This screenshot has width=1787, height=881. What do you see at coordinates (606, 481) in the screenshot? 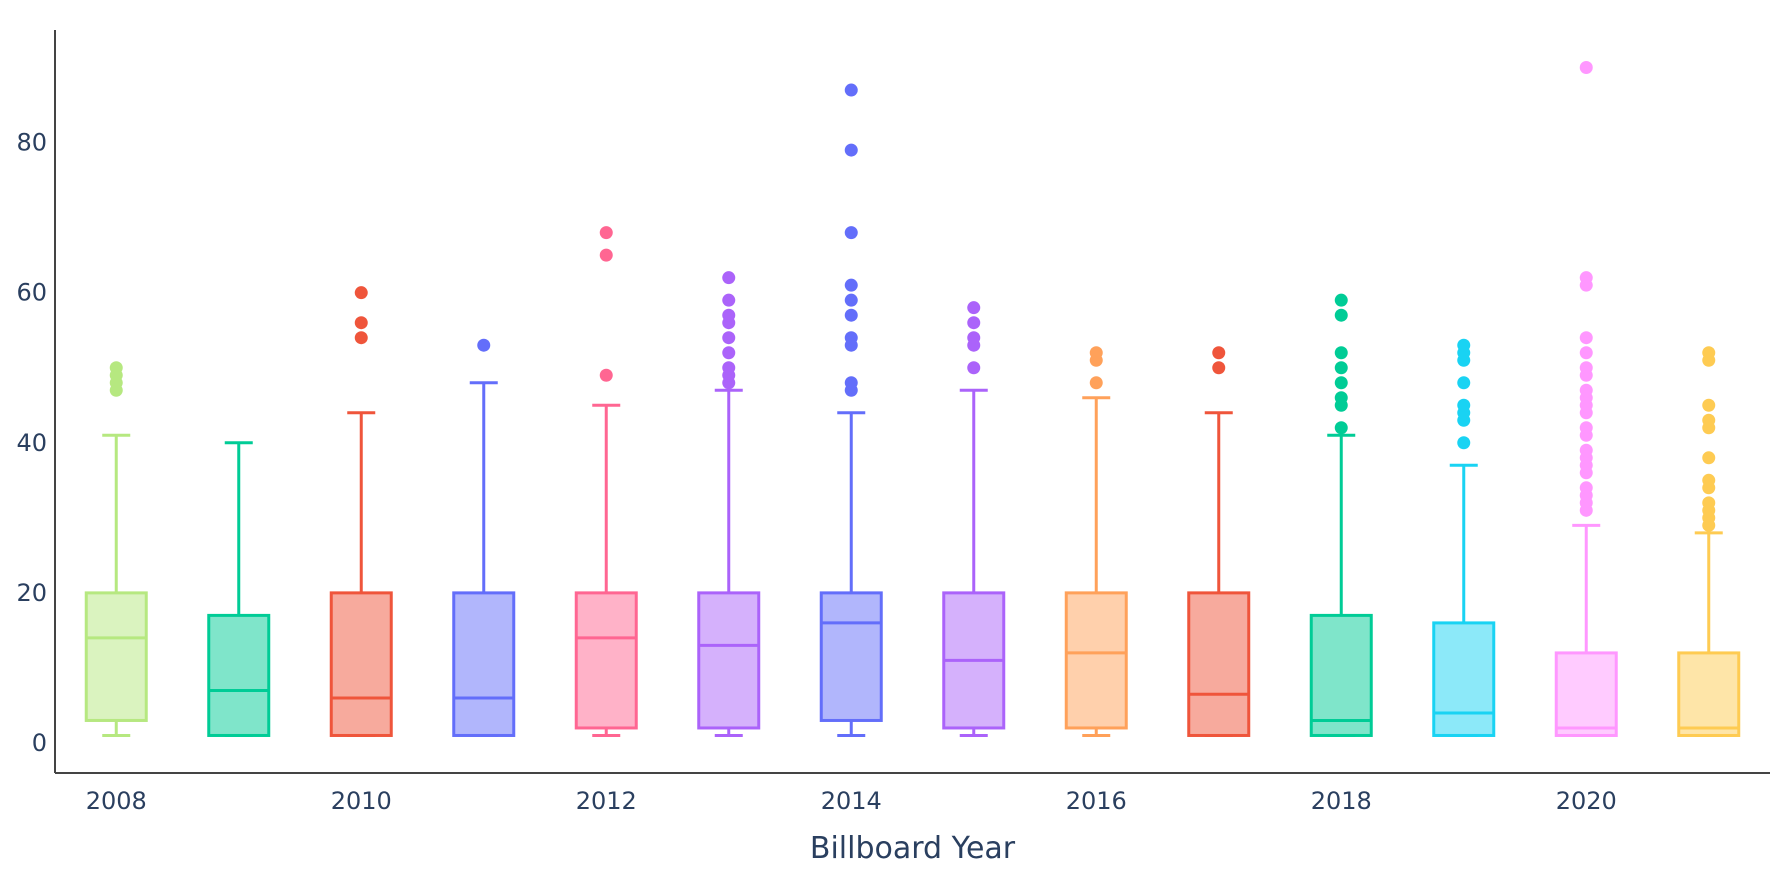
I see `box-2012` at bounding box center [606, 481].